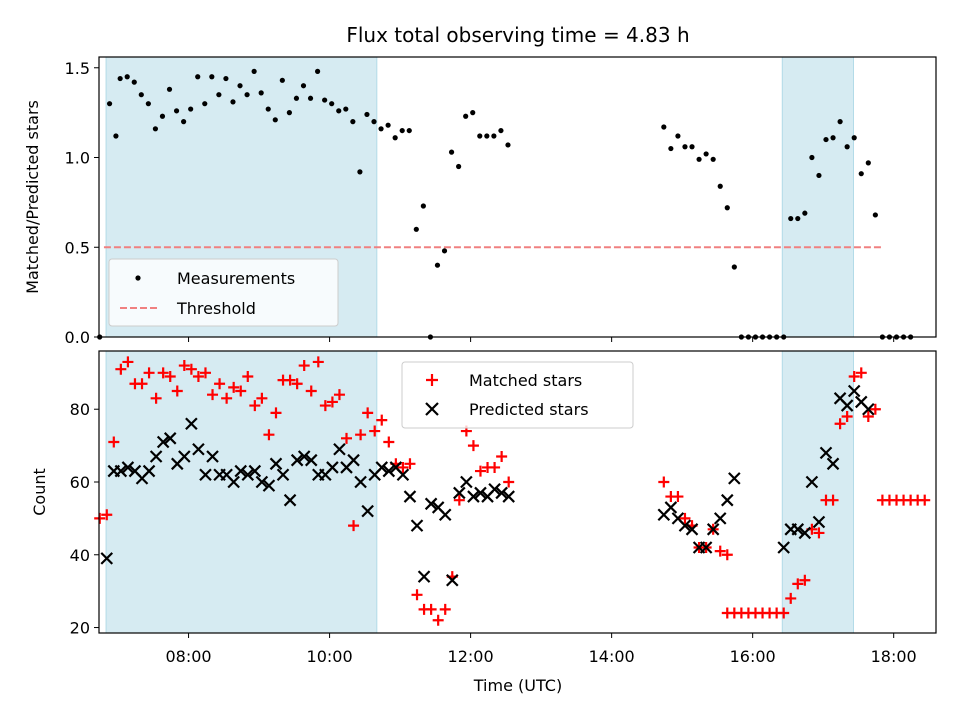 This screenshot has height=720, width=960. I want to click on y-tick-label: 40, so click(80, 555).